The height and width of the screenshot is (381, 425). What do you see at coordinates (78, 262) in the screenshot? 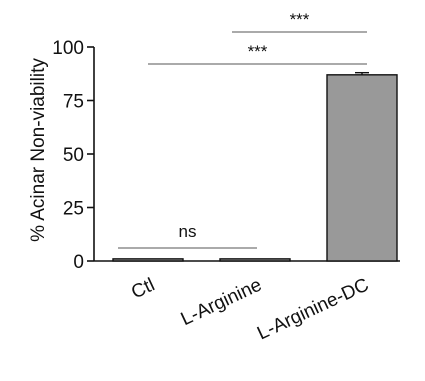
I see `y-tick-label-0: 0` at bounding box center [78, 262].